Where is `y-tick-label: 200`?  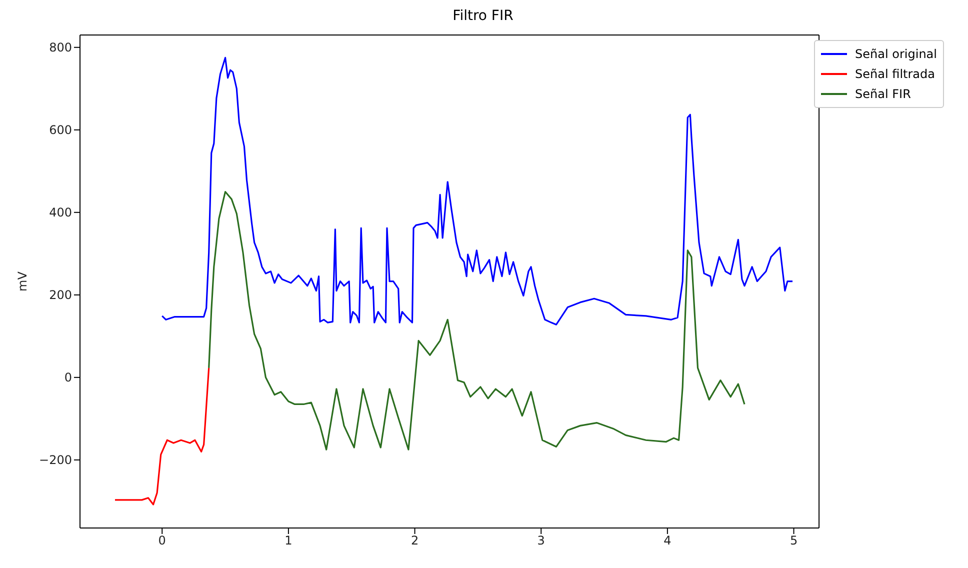 y-tick-label: 200 is located at coordinates (60, 295).